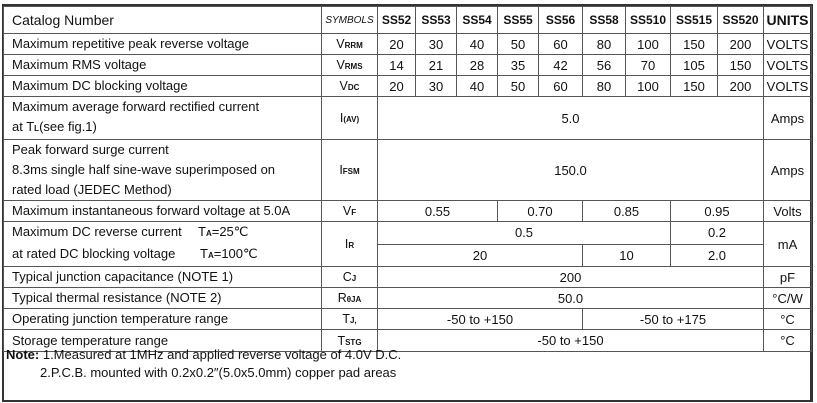 The height and width of the screenshot is (403, 817). What do you see at coordinates (560, 44) in the screenshot?
I see `value-cell: 60` at bounding box center [560, 44].